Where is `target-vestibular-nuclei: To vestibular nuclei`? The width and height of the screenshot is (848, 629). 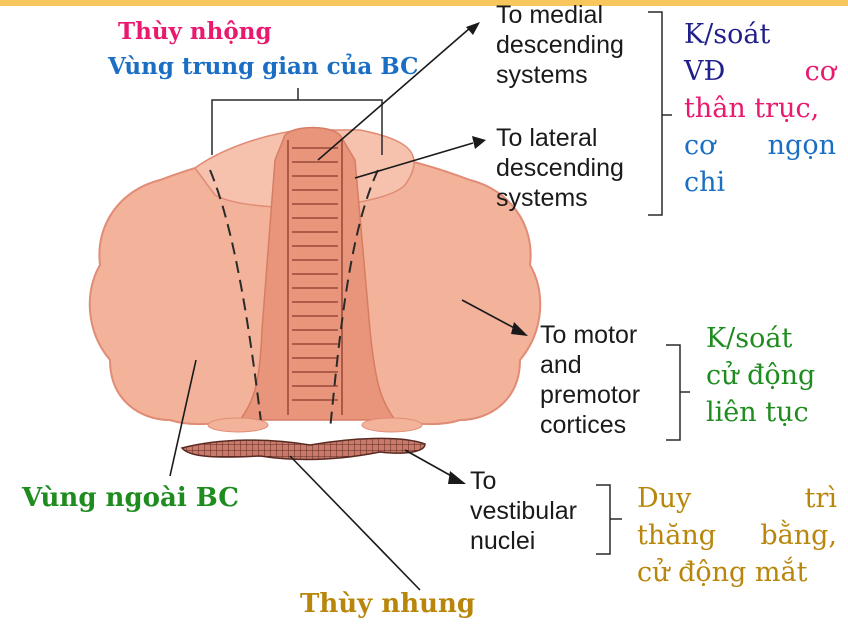 target-vestibular-nuclei: To vestibular nuclei is located at coordinates (523, 511).